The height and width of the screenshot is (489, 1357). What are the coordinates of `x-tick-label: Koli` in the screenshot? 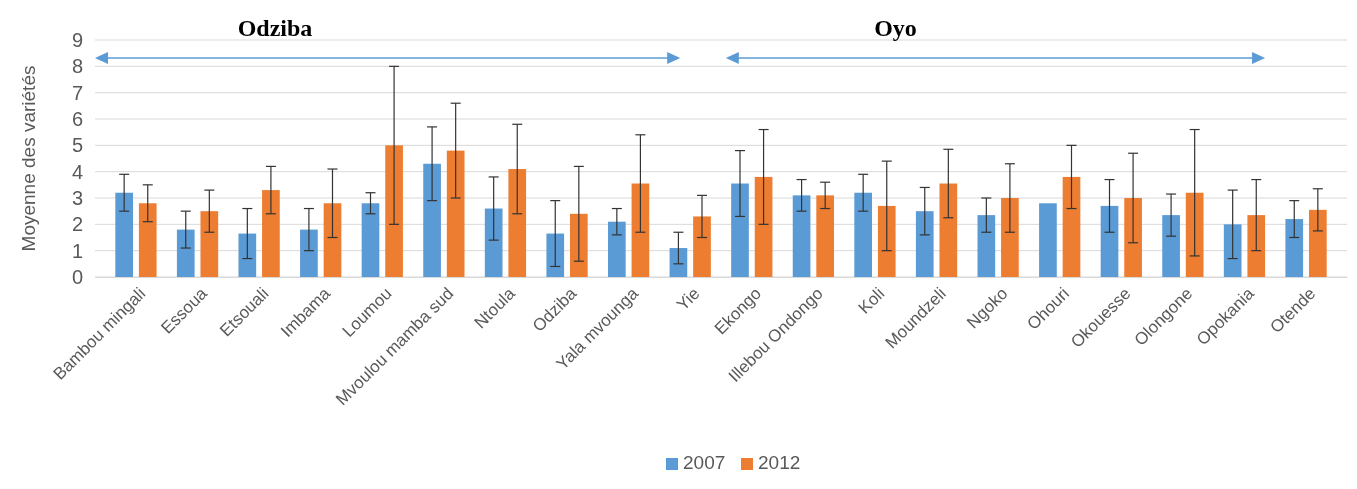 It's located at (871, 301).